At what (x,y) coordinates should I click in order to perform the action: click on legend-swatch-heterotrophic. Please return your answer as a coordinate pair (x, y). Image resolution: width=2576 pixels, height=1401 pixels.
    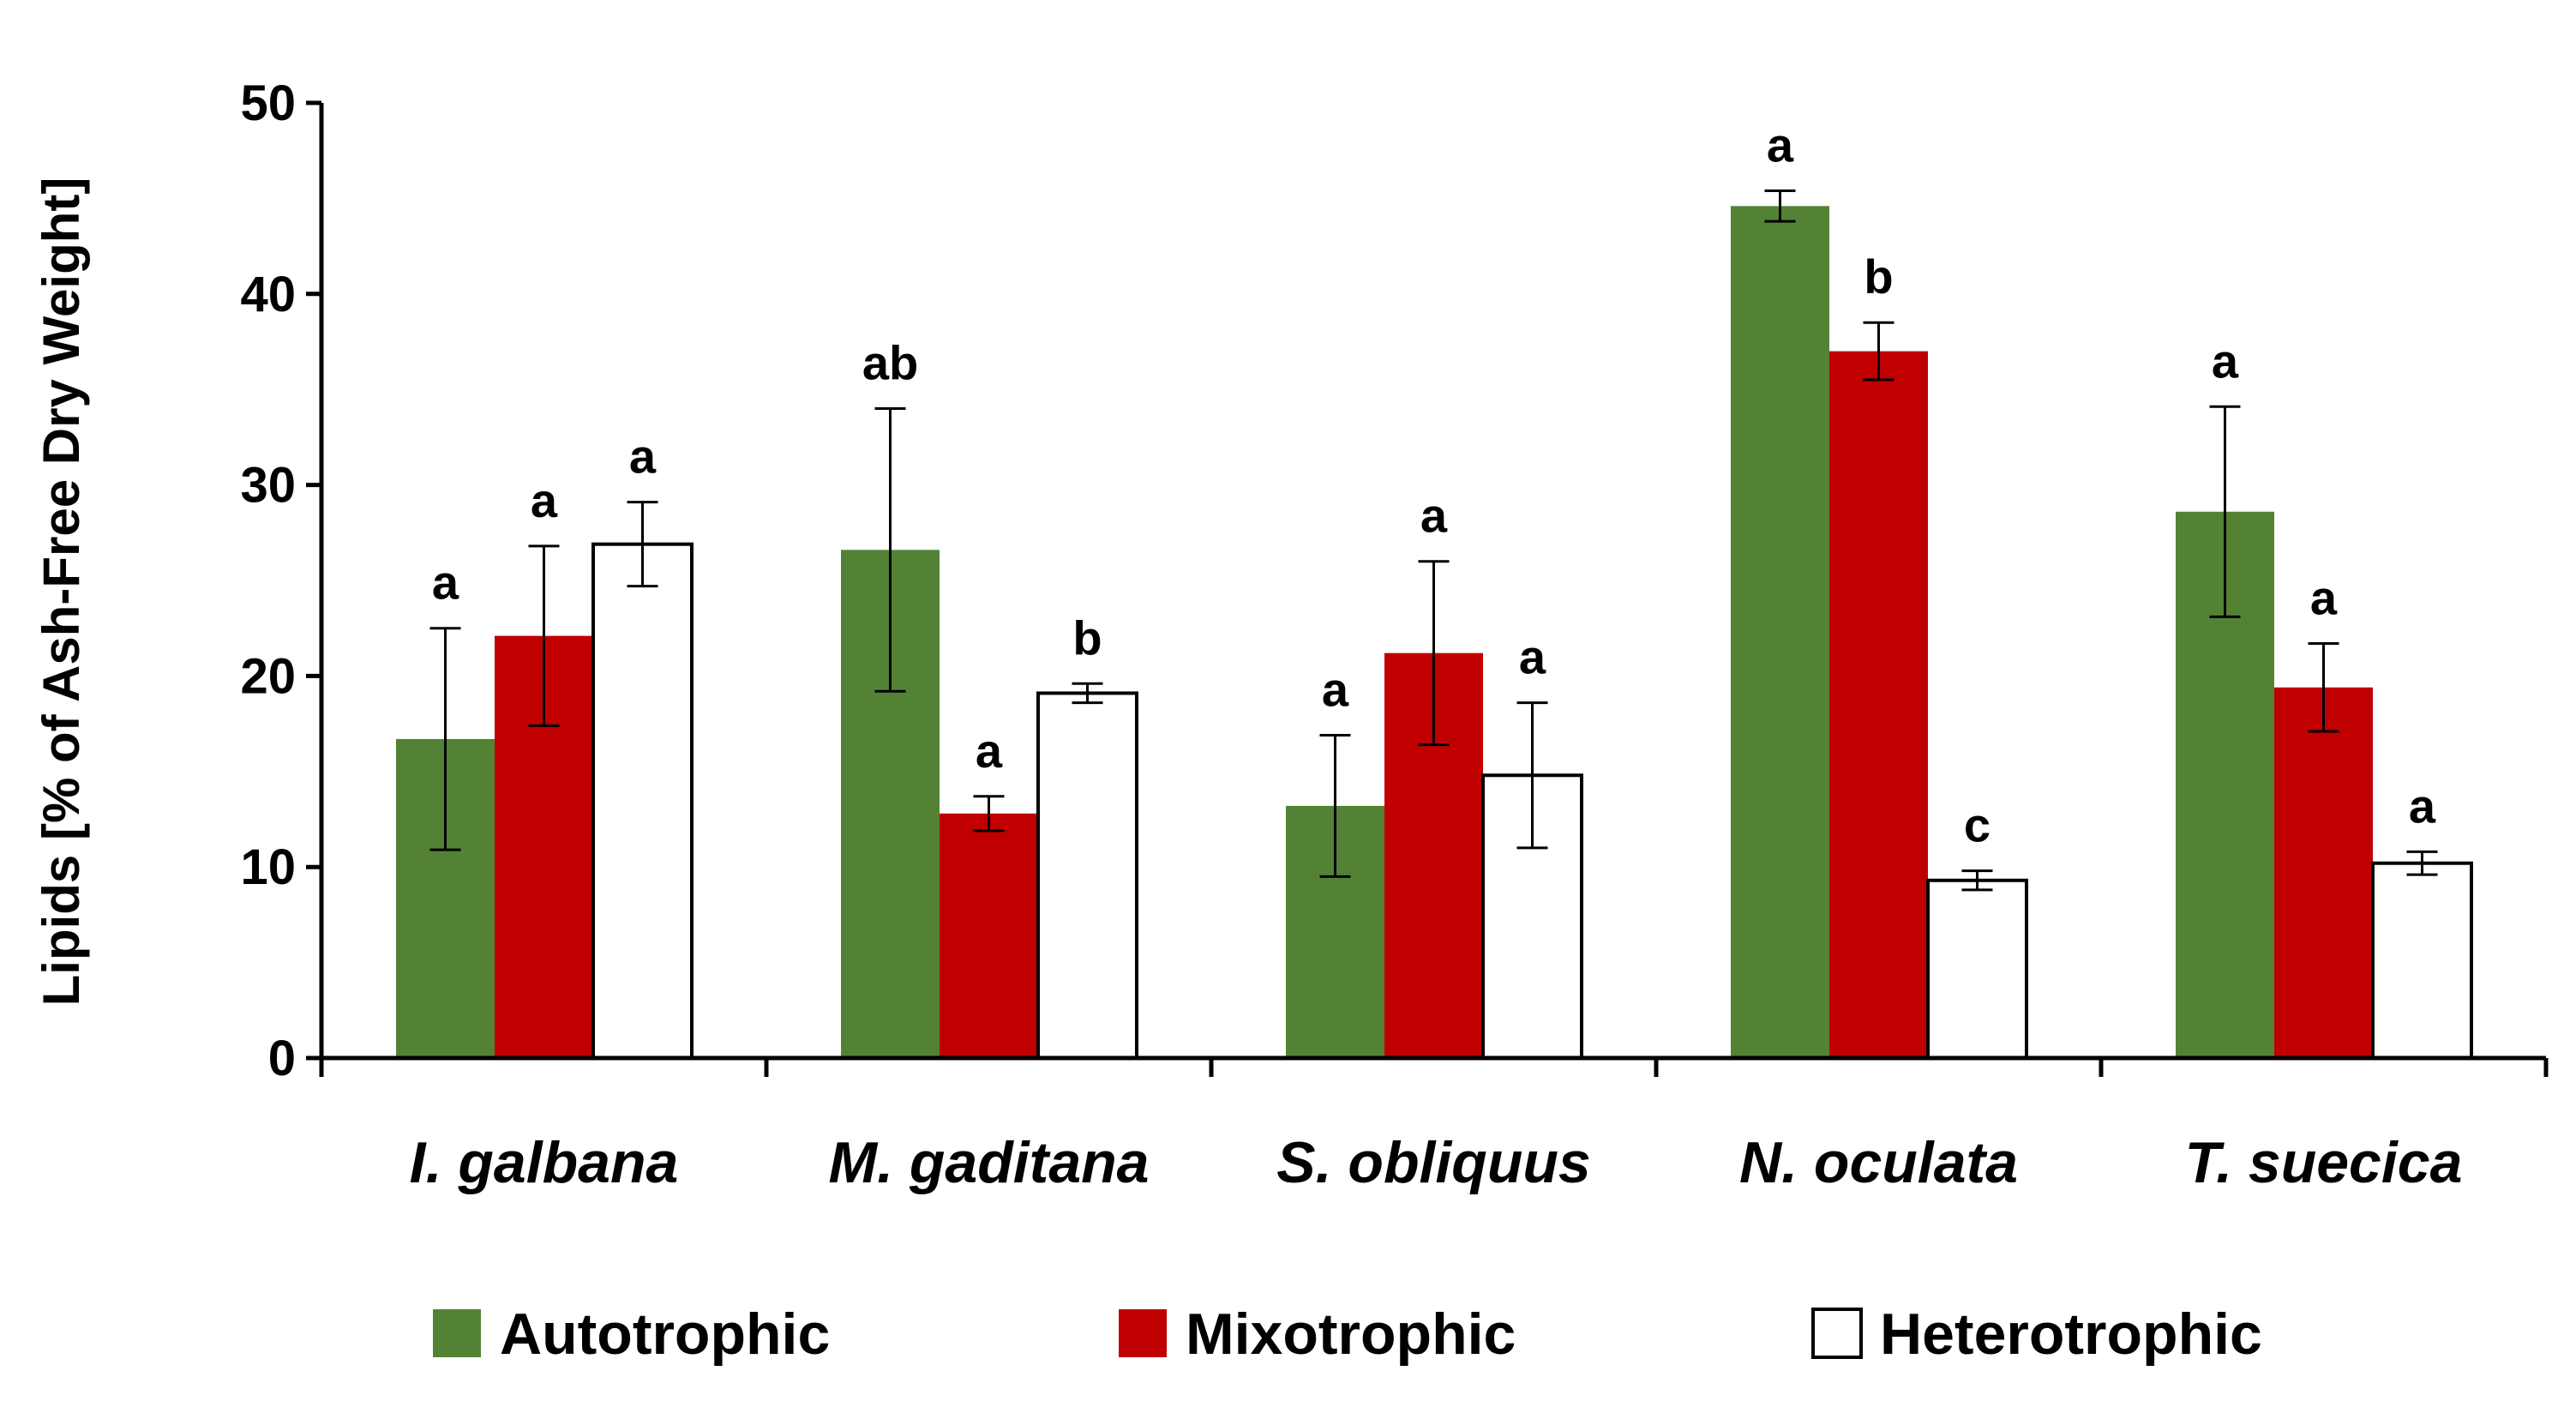
    Looking at the image, I should click on (1837, 1334).